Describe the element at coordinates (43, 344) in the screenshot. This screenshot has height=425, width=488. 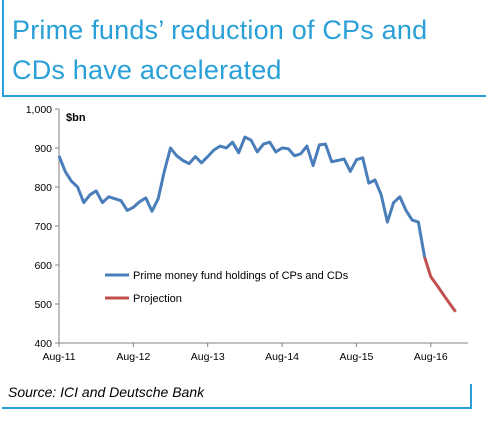
I see `y-tick-label: 400` at that location.